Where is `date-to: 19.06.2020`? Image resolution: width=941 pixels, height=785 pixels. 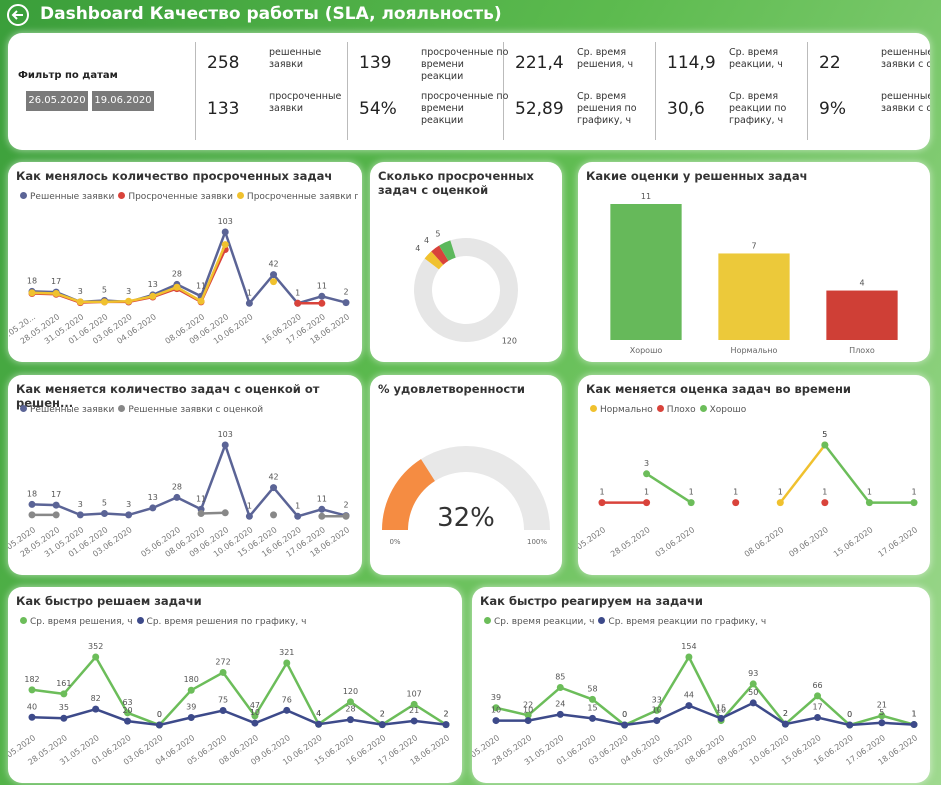
date-to: 19.06.2020 is located at coordinates (123, 101).